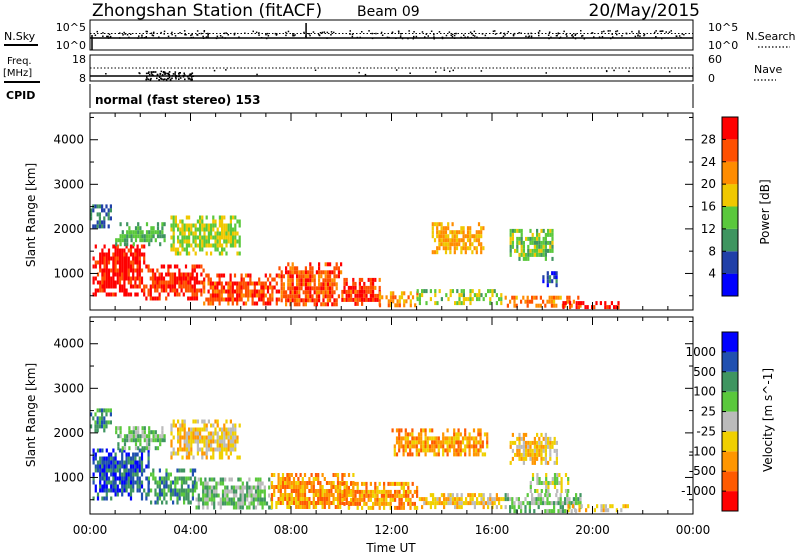 The height and width of the screenshot is (554, 800). I want to click on date-label: 20/May/2015, so click(645, 11).